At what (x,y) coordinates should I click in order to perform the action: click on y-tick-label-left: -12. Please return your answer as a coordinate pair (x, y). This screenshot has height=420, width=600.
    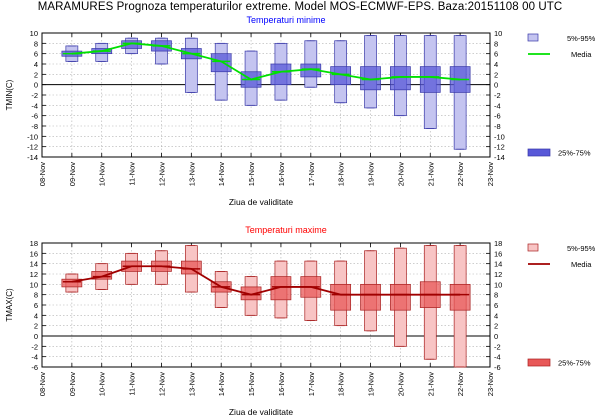
    Looking at the image, I should click on (32, 147).